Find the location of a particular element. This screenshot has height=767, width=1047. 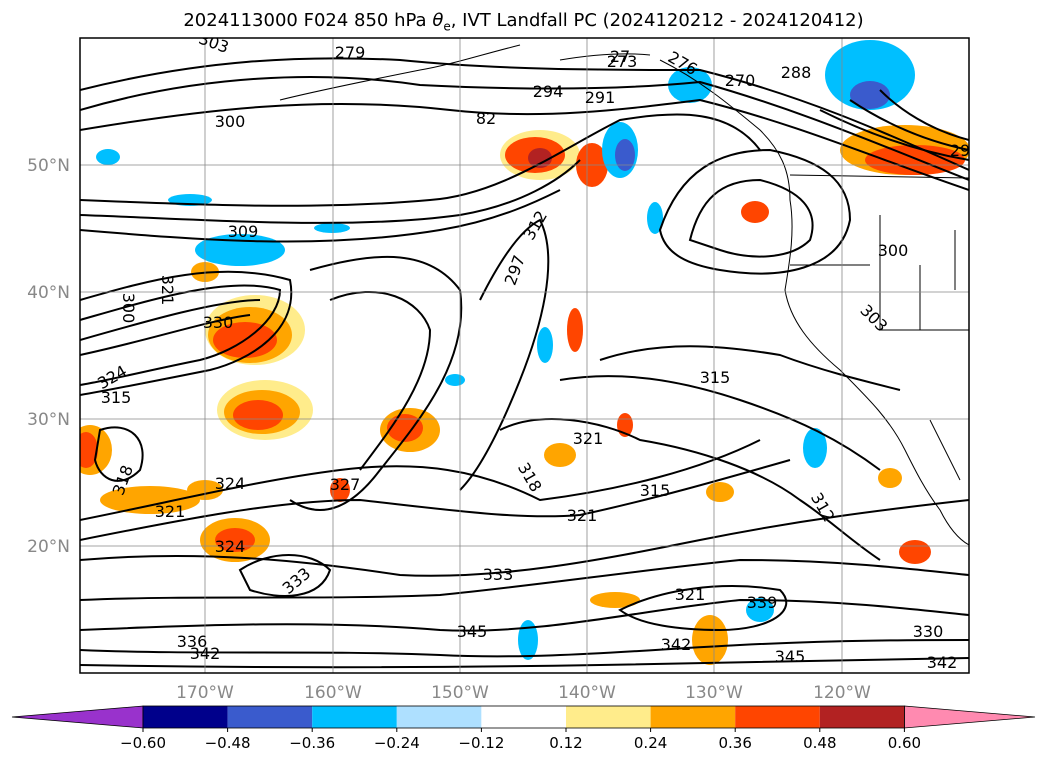

colorbar-outline is located at coordinates (523, 717).